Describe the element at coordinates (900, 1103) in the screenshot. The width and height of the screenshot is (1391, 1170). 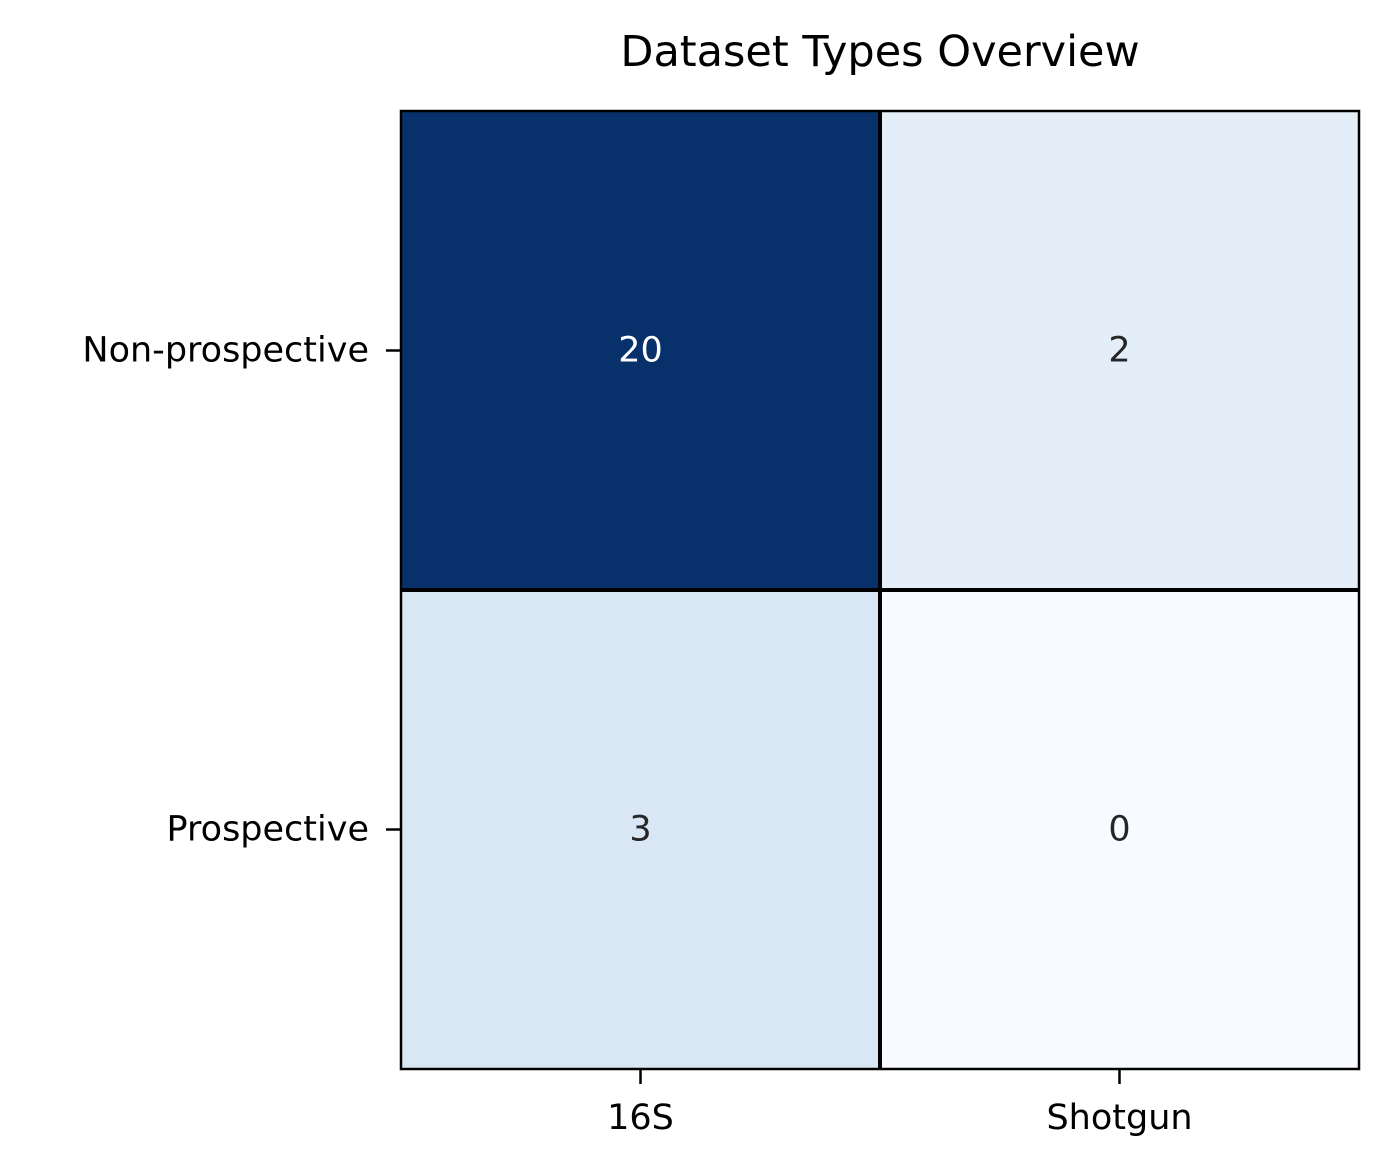
I see `x-axis: 16S Shotgun` at that location.